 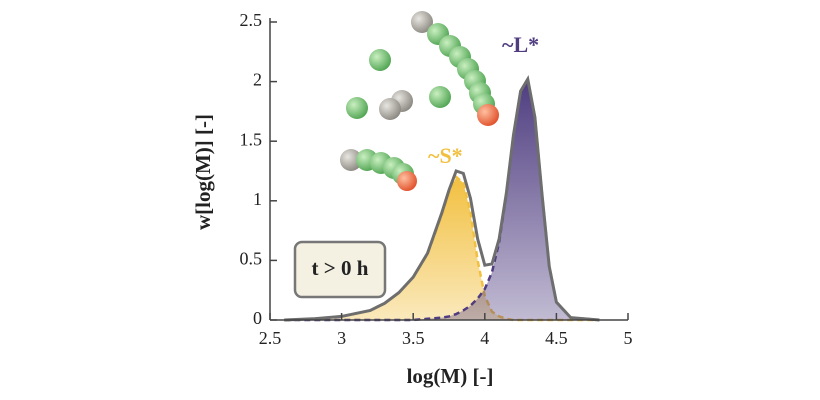 What do you see at coordinates (251, 259) in the screenshot?
I see `y-tick-label: 0.5` at bounding box center [251, 259].